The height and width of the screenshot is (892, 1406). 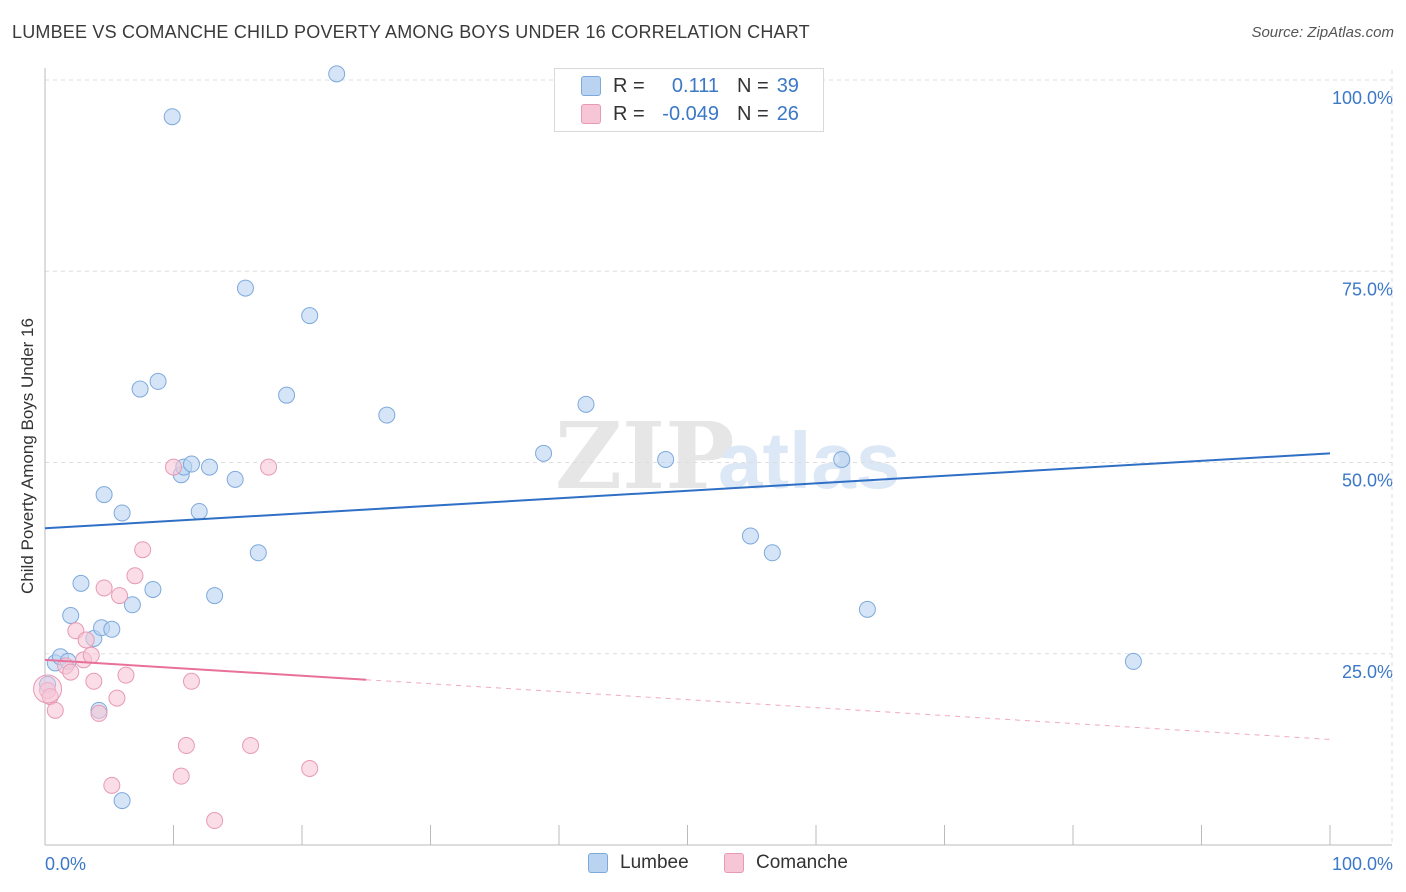 What do you see at coordinates (644, 456) in the screenshot?
I see `watermark-zip: ZIP` at bounding box center [644, 456].